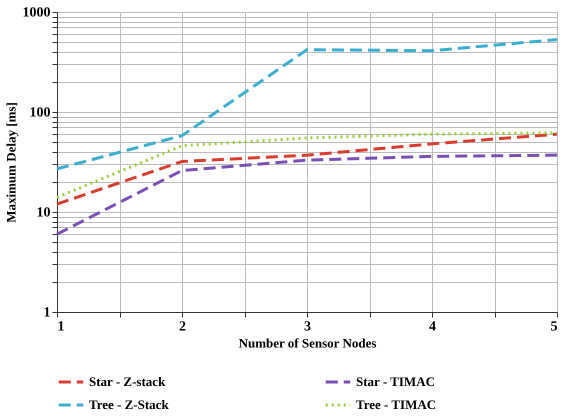 This screenshot has width=574, height=419. Describe the element at coordinates (307, 327) in the screenshot. I see `x-tick-label: 3` at that location.